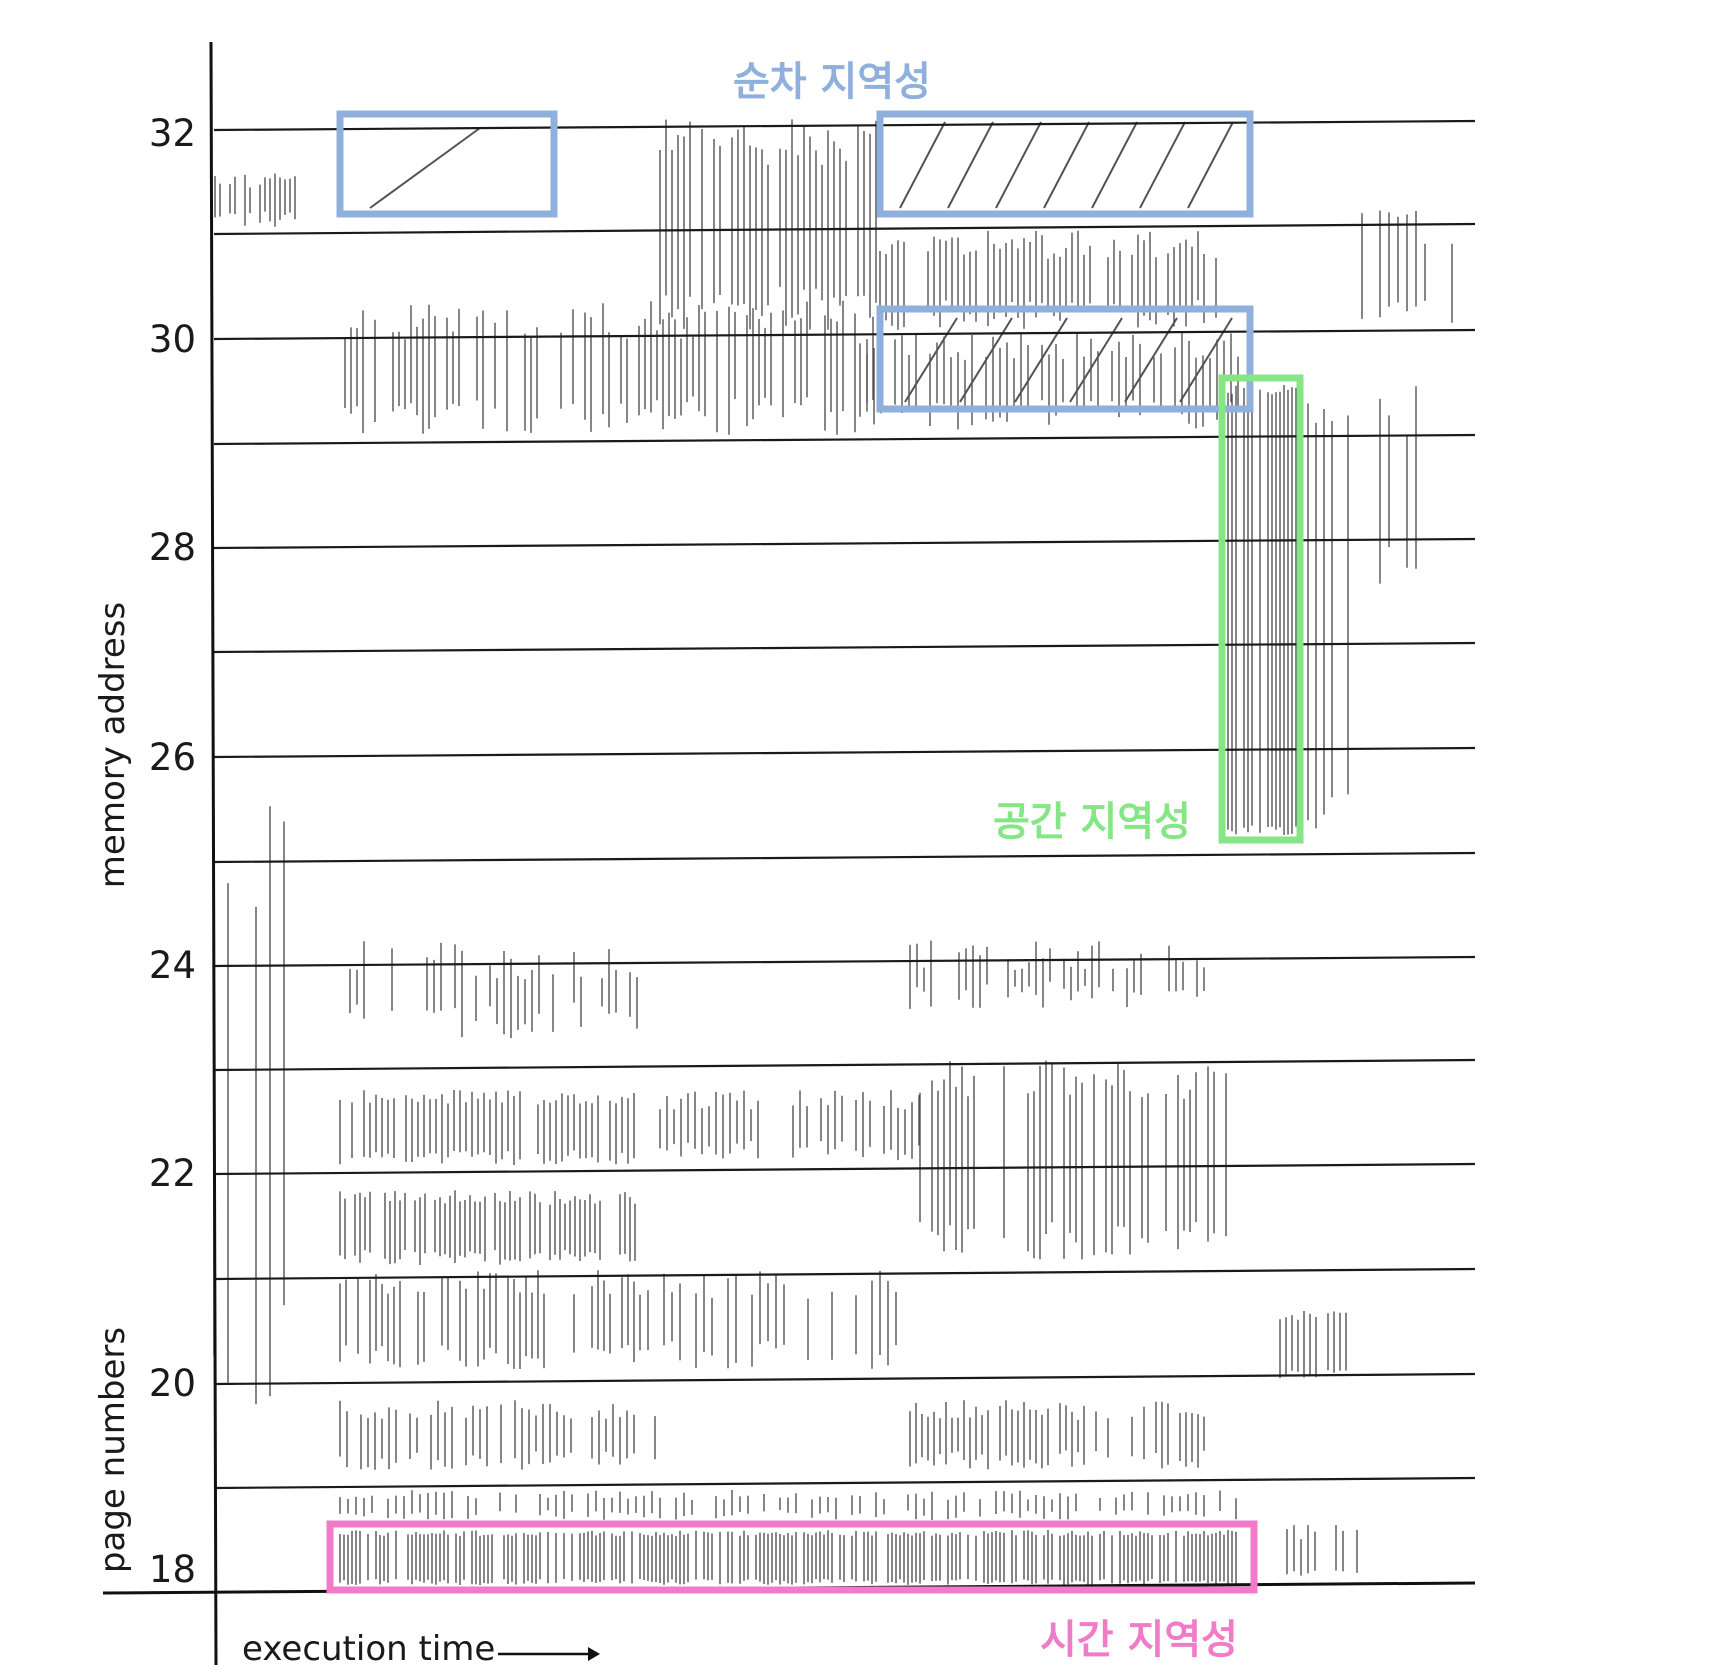 This screenshot has width=1718, height=1678. I want to click on y-tick-30: 30, so click(172, 339).